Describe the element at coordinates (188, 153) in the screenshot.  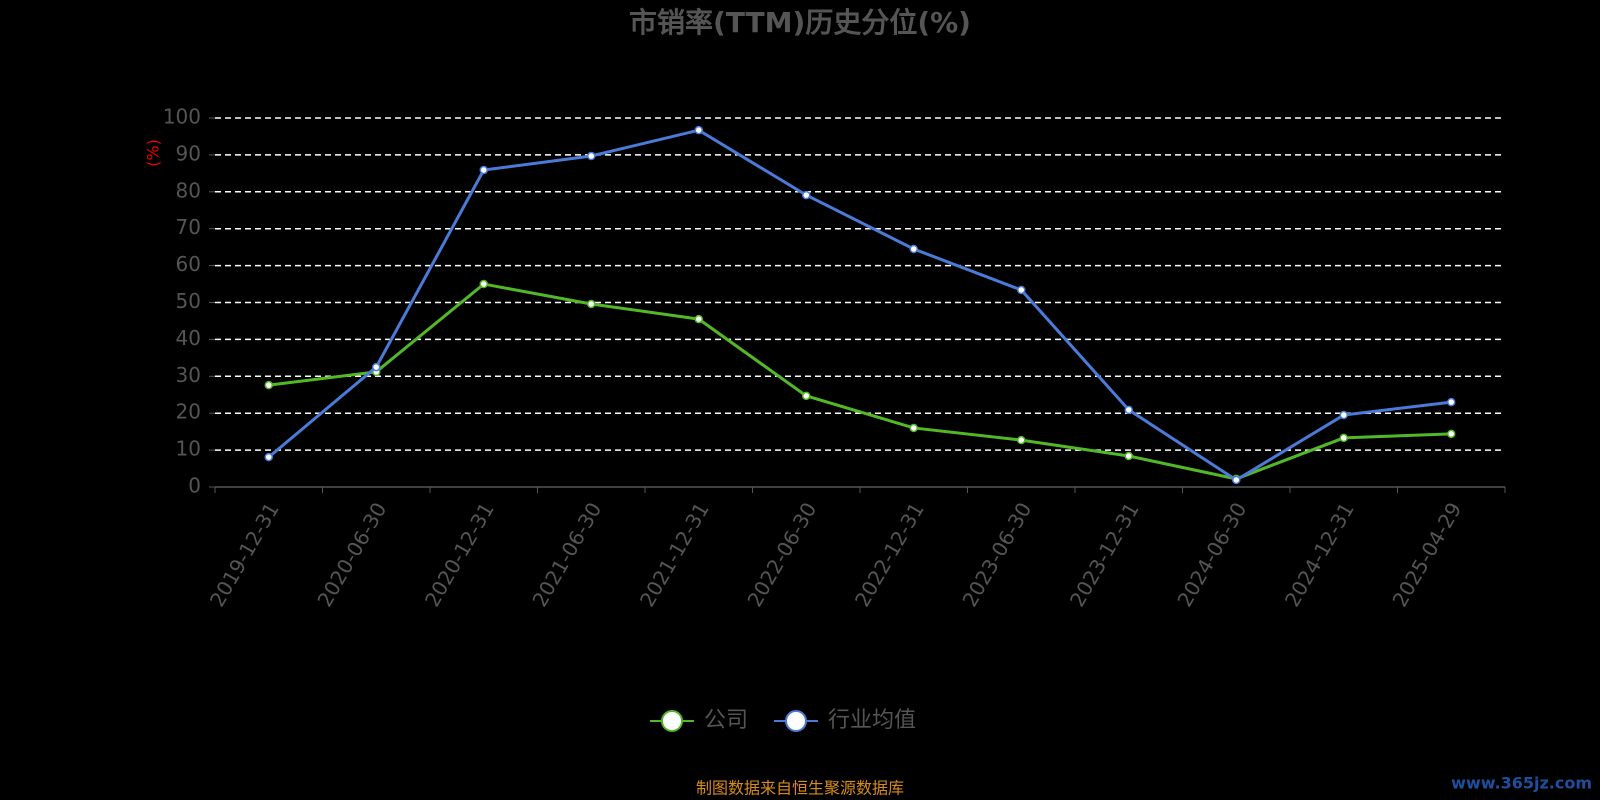
I see `y-tick-label: 90` at that location.